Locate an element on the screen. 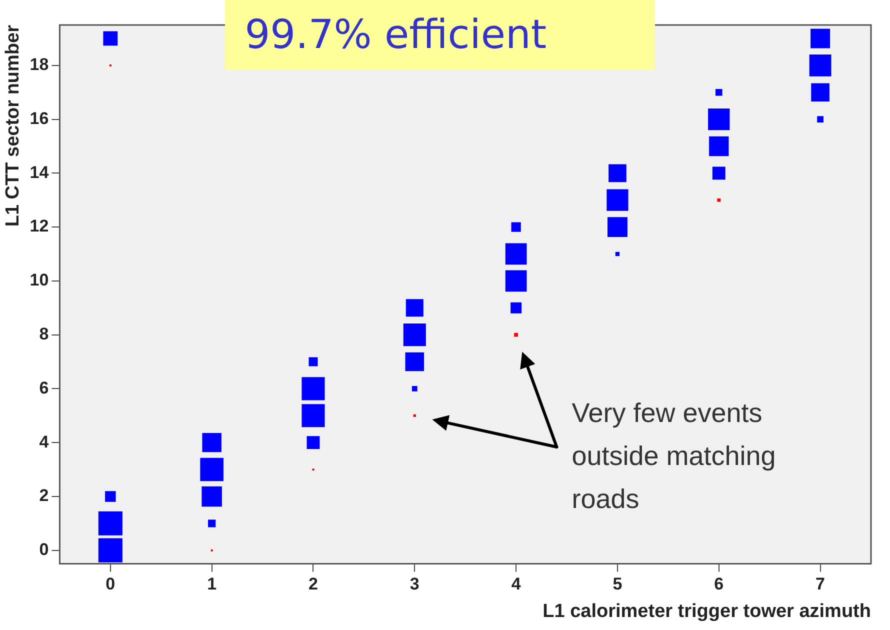 The image size is (890, 630). x-tick-label: 7 is located at coordinates (821, 584).